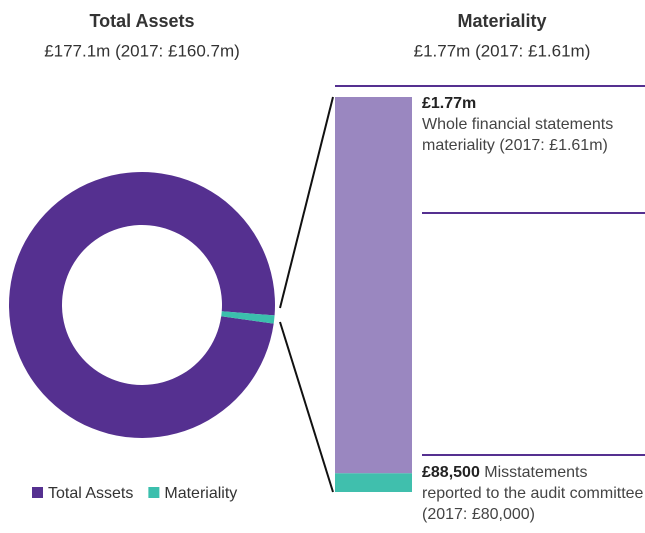  I want to click on chart-title: Total Assets, so click(141, 21).